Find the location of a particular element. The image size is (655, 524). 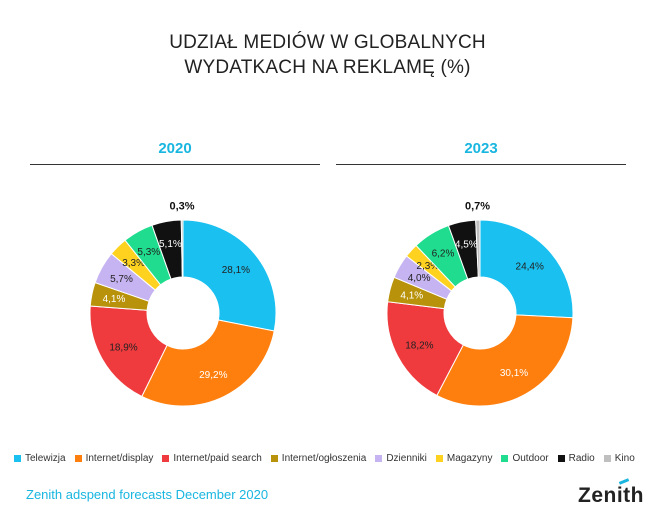

legend-item: Internet/paid search is located at coordinates (212, 458).